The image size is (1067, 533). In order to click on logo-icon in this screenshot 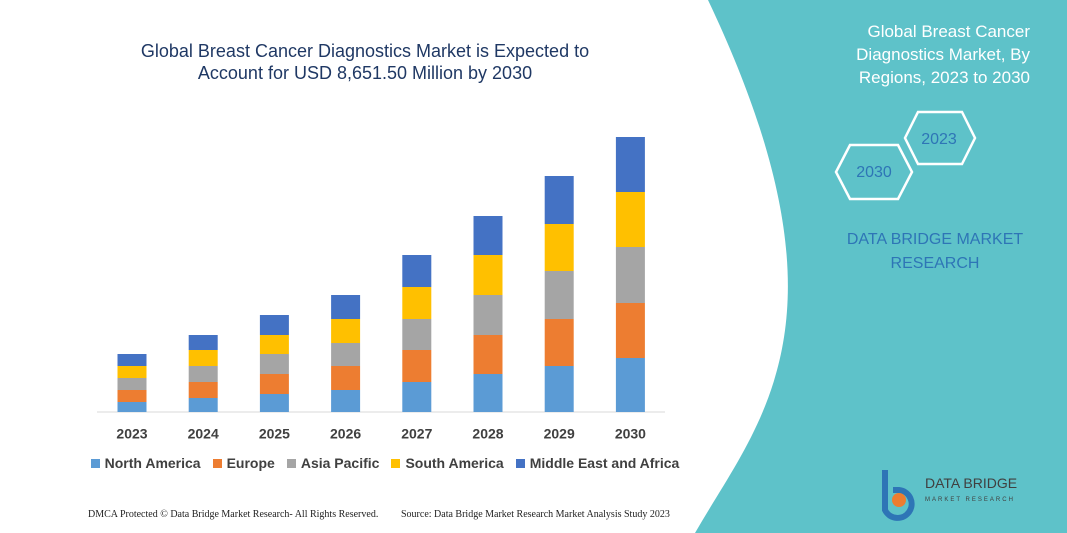, I will do `click(898, 495)`.